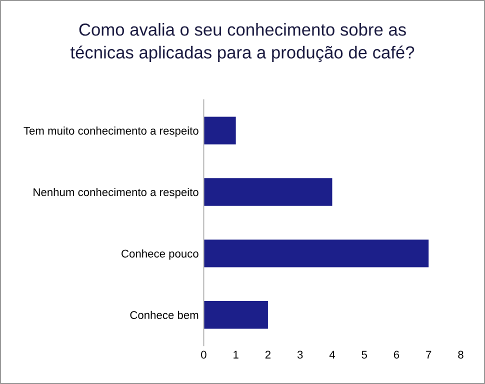 The width and height of the screenshot is (485, 384). Describe the element at coordinates (160, 254) in the screenshot. I see `y-tick-label: Conhece pouco` at that location.